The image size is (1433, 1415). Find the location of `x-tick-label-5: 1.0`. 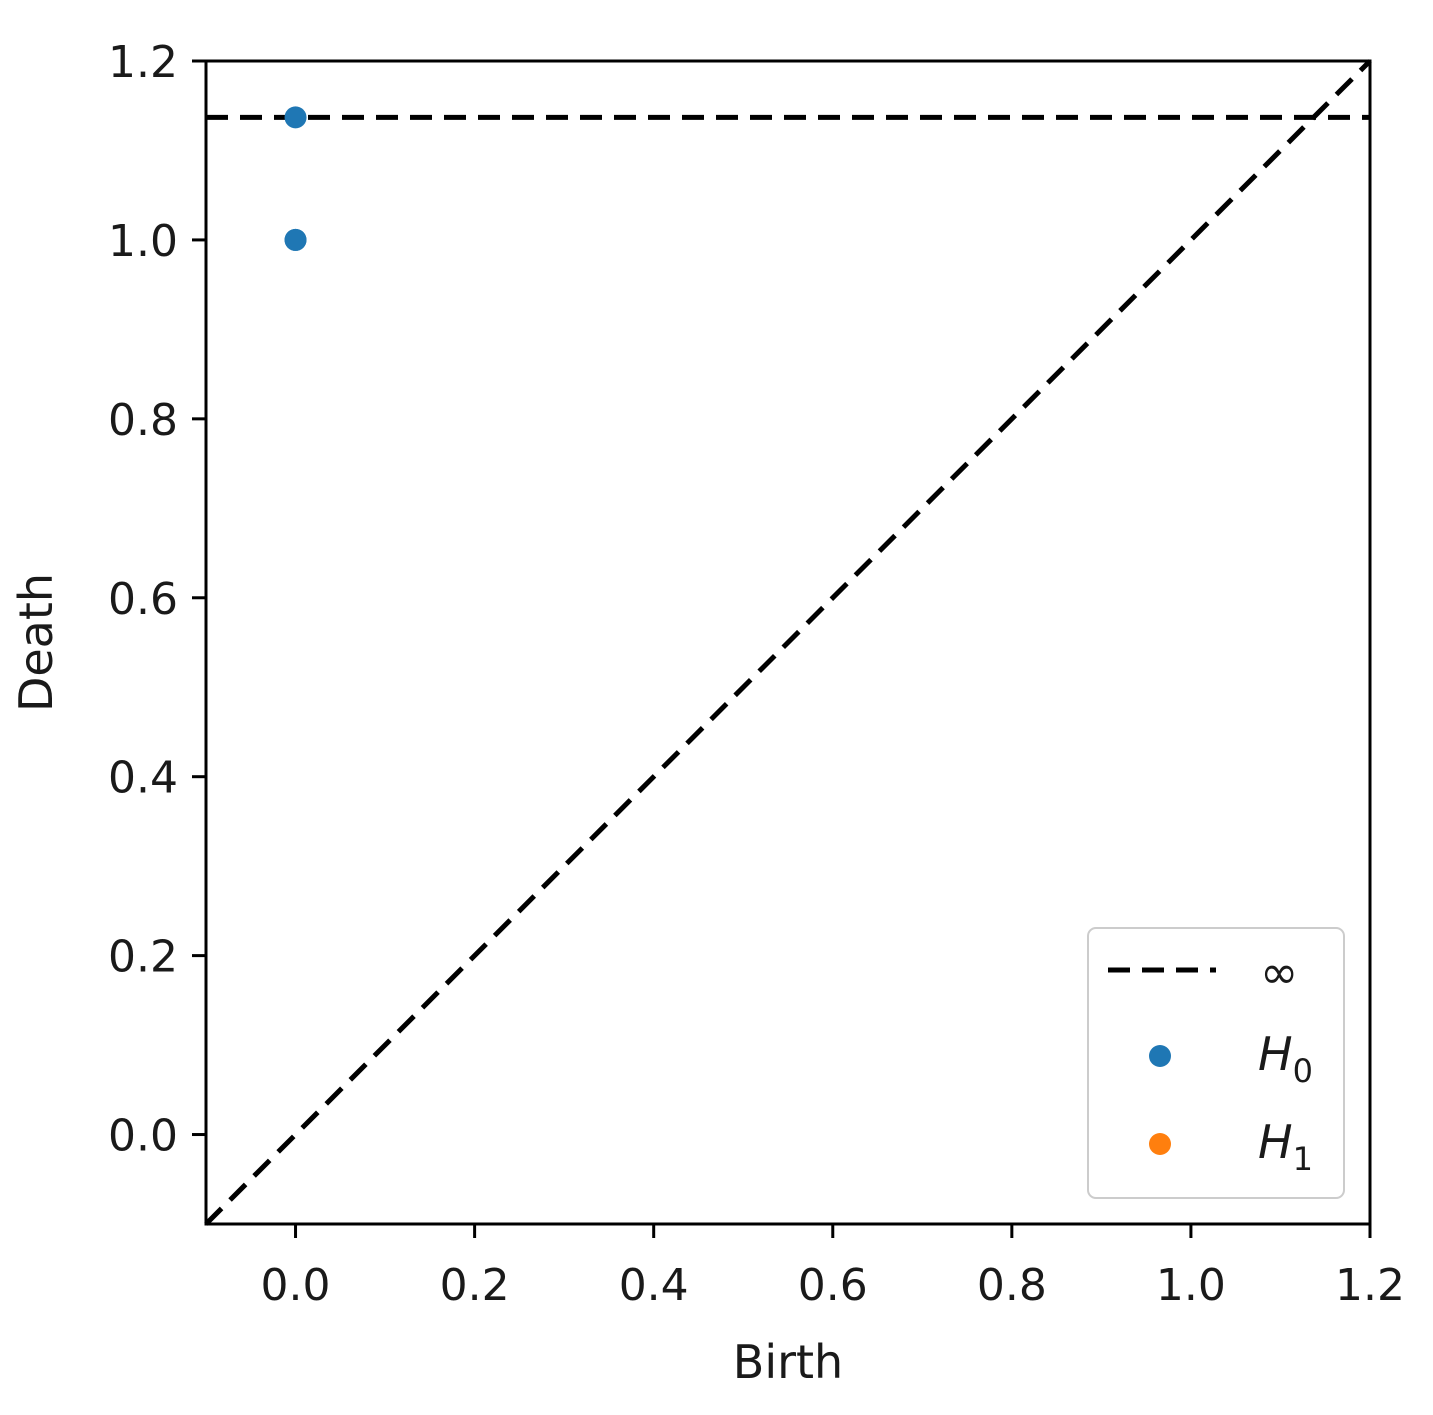

x-tick-label-5: 1.0 is located at coordinates (1191, 1285).